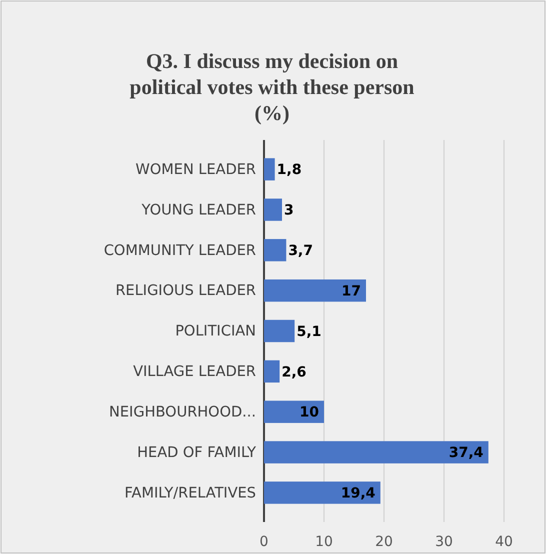 The image size is (546, 554). Describe the element at coordinates (444, 542) in the screenshot. I see `x-tick-label: 30` at that location.